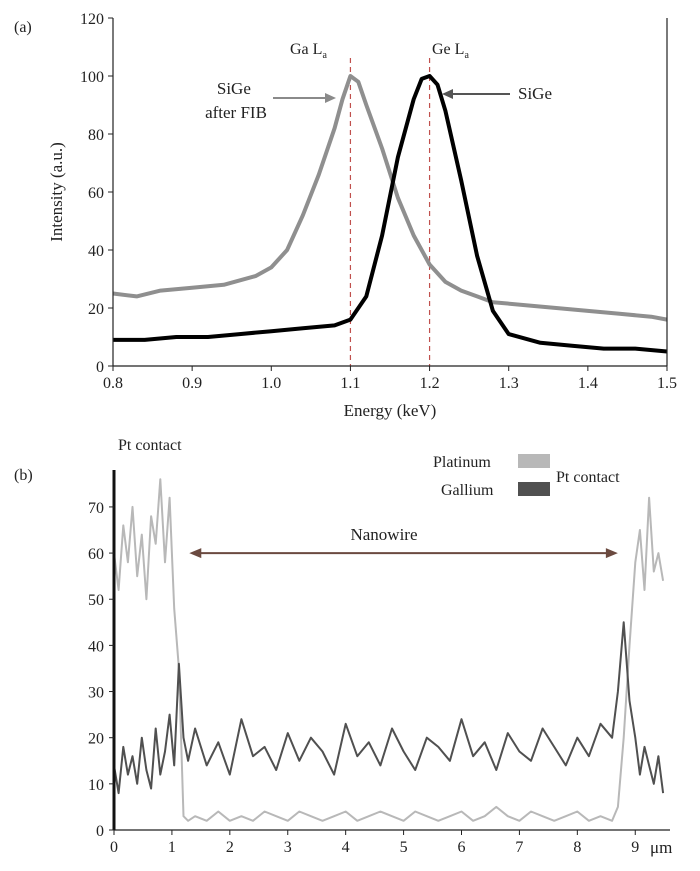 The width and height of the screenshot is (700, 871). What do you see at coordinates (346, 847) in the screenshot?
I see `x-tick-label: 4` at bounding box center [346, 847].